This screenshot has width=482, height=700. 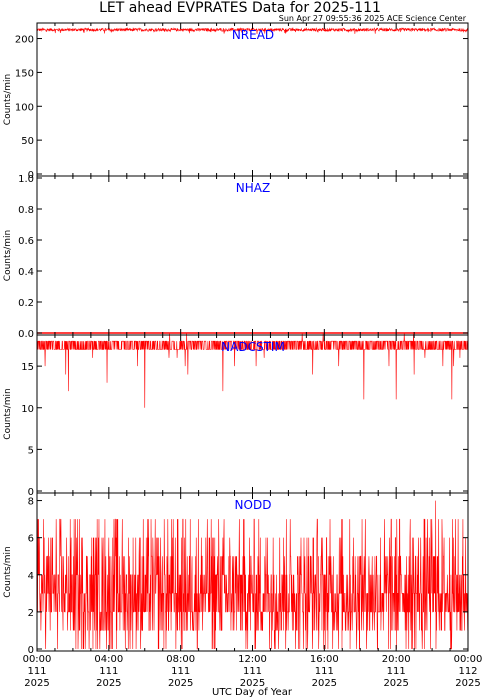 I want to click on y-axis-label-nadcstim: Counts/min, so click(x=8, y=413).